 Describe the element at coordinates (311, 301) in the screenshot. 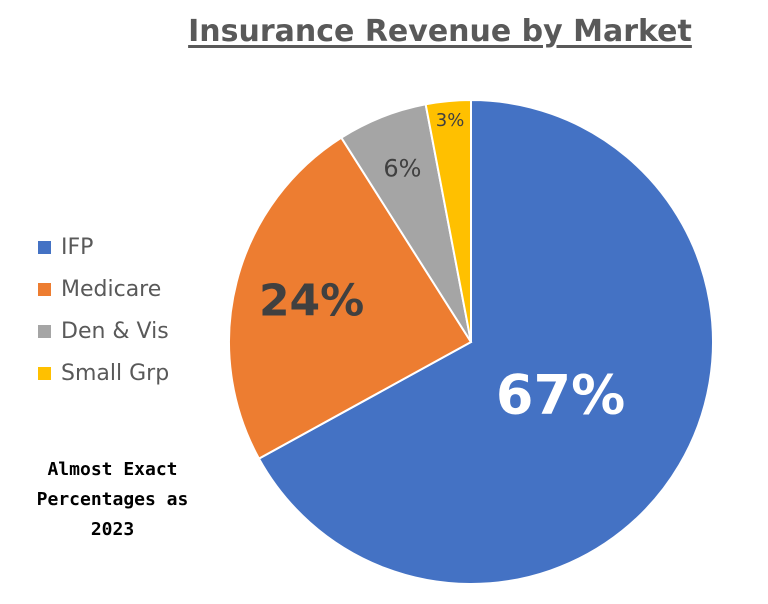

I see `data-label-medicare: 24%` at that location.